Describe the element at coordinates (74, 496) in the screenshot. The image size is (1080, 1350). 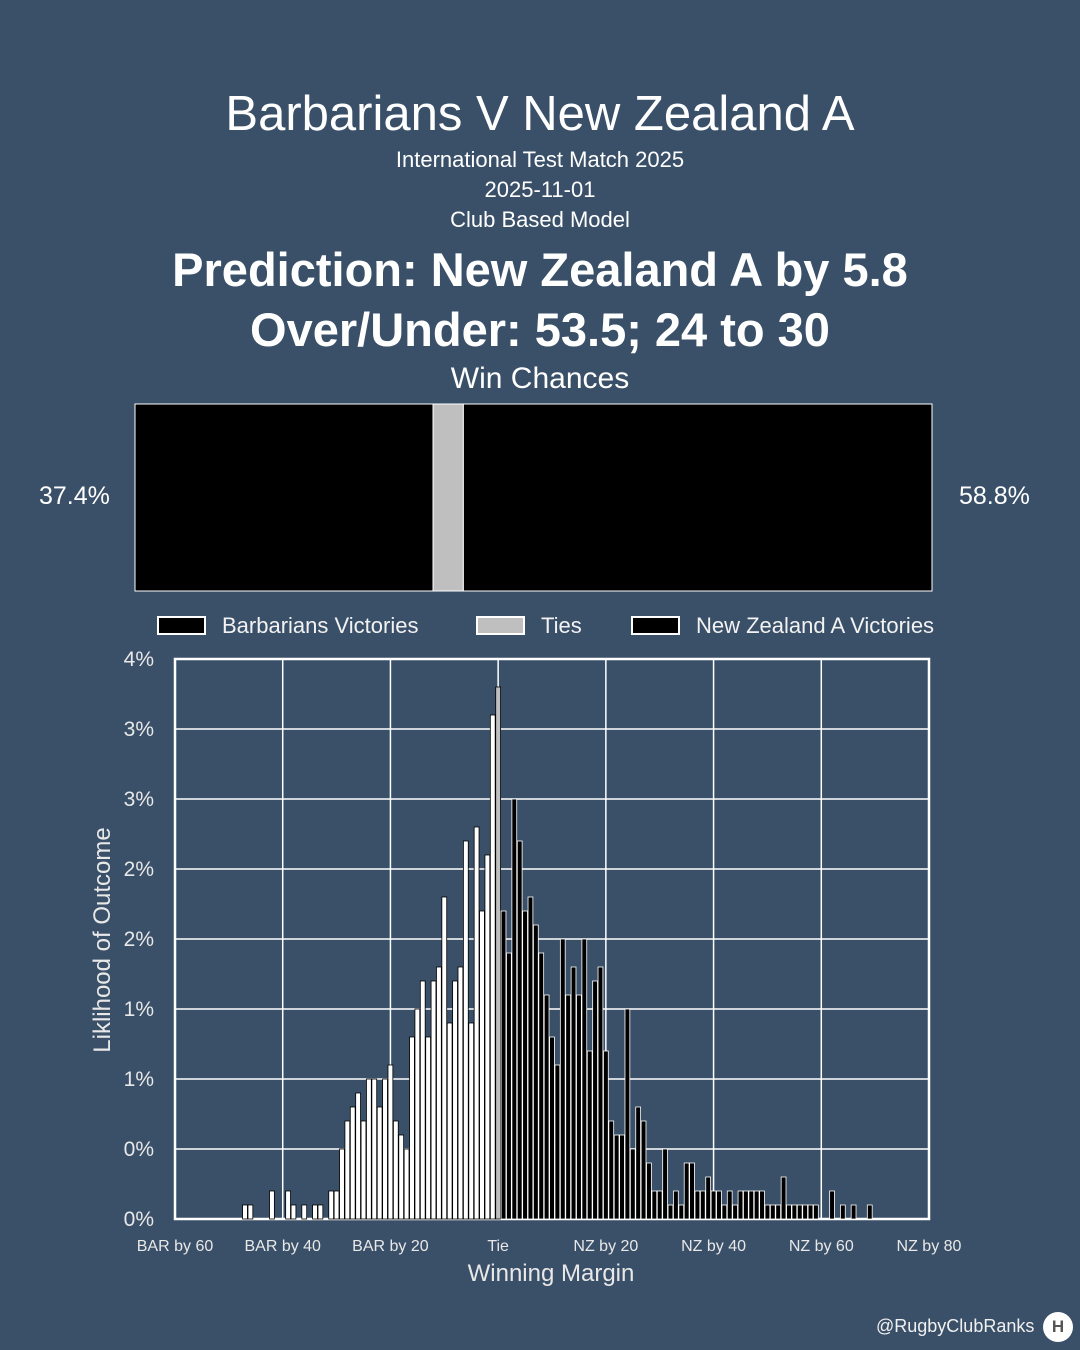
I see `home-win-percent: 37.4%` at that location.